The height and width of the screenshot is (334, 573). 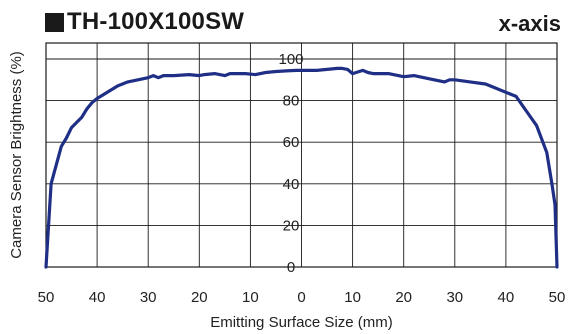 I want to click on x-tick-labels: 50 40 30 20 10 0 10 20 30 40 50, so click(x=302, y=297).